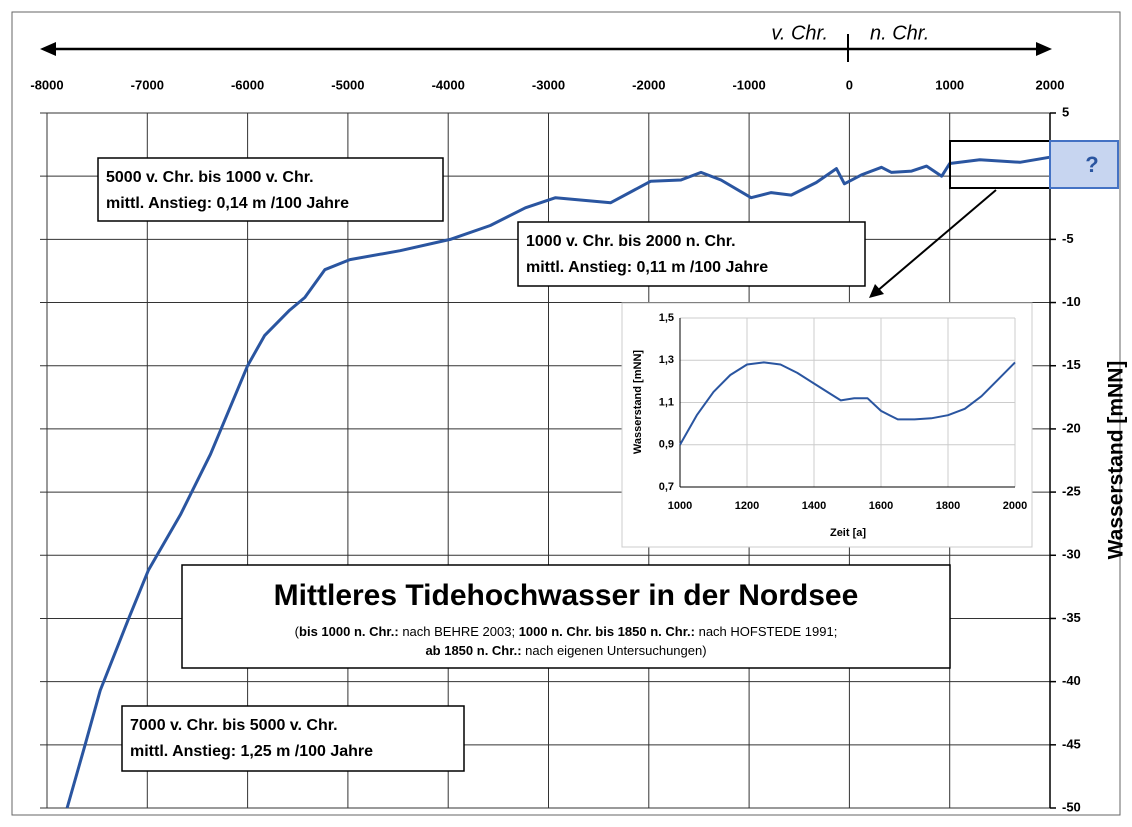  Describe the element at coordinates (1071, 617) in the screenshot. I see `y-tick-label: -35` at that location.